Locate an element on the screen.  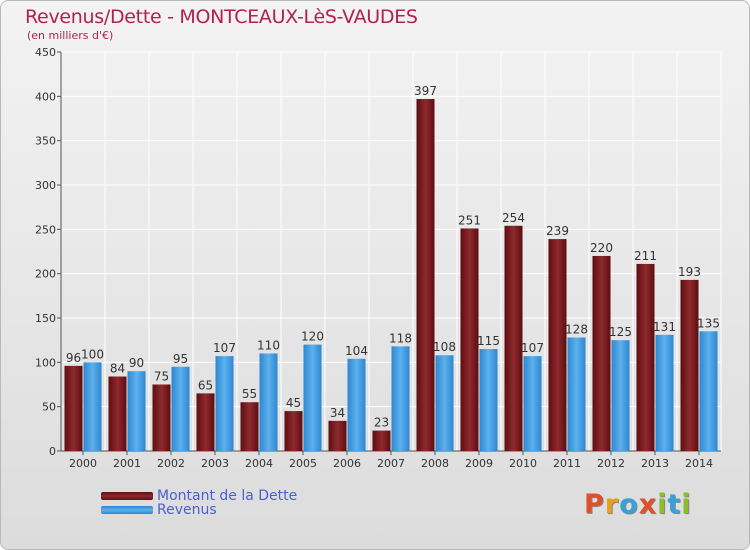
x-tick-label: 2008 is located at coordinates (435, 463).